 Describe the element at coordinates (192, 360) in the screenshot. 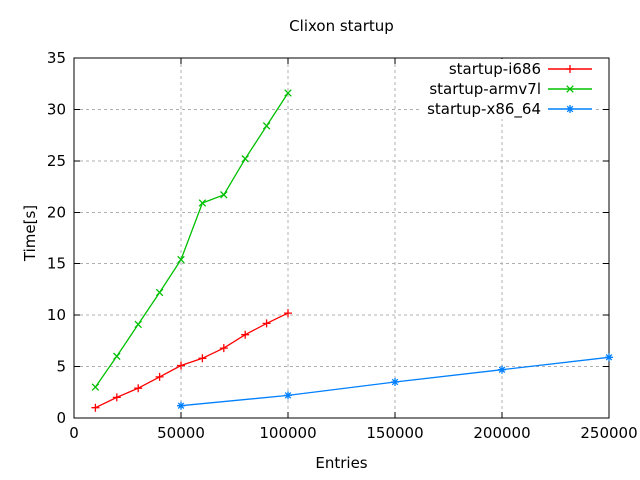

I see `series-line-startup-i686` at that location.